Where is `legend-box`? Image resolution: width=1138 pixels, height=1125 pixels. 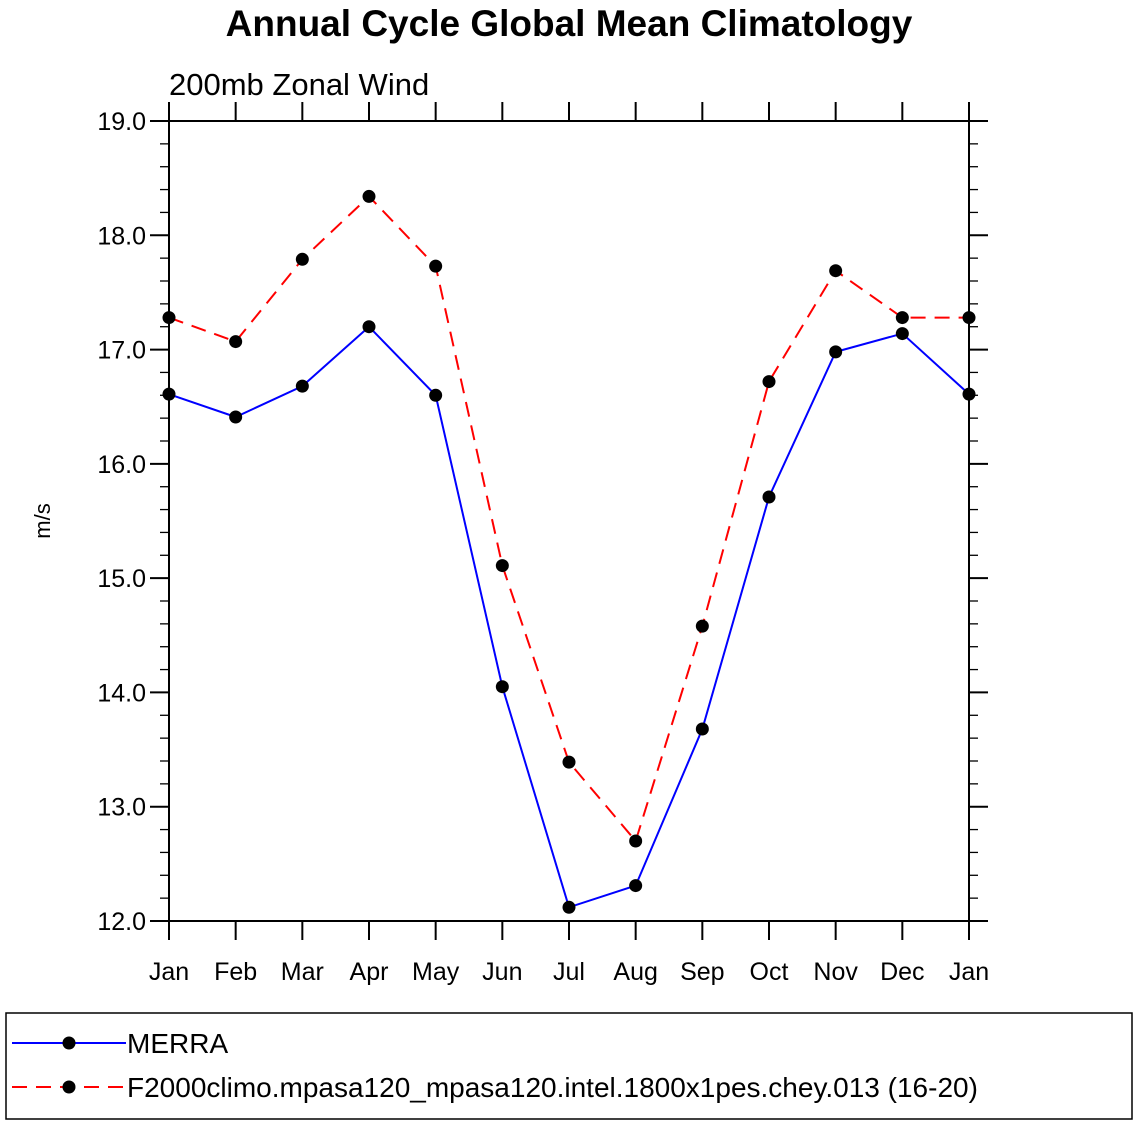 legend-box is located at coordinates (569, 1066).